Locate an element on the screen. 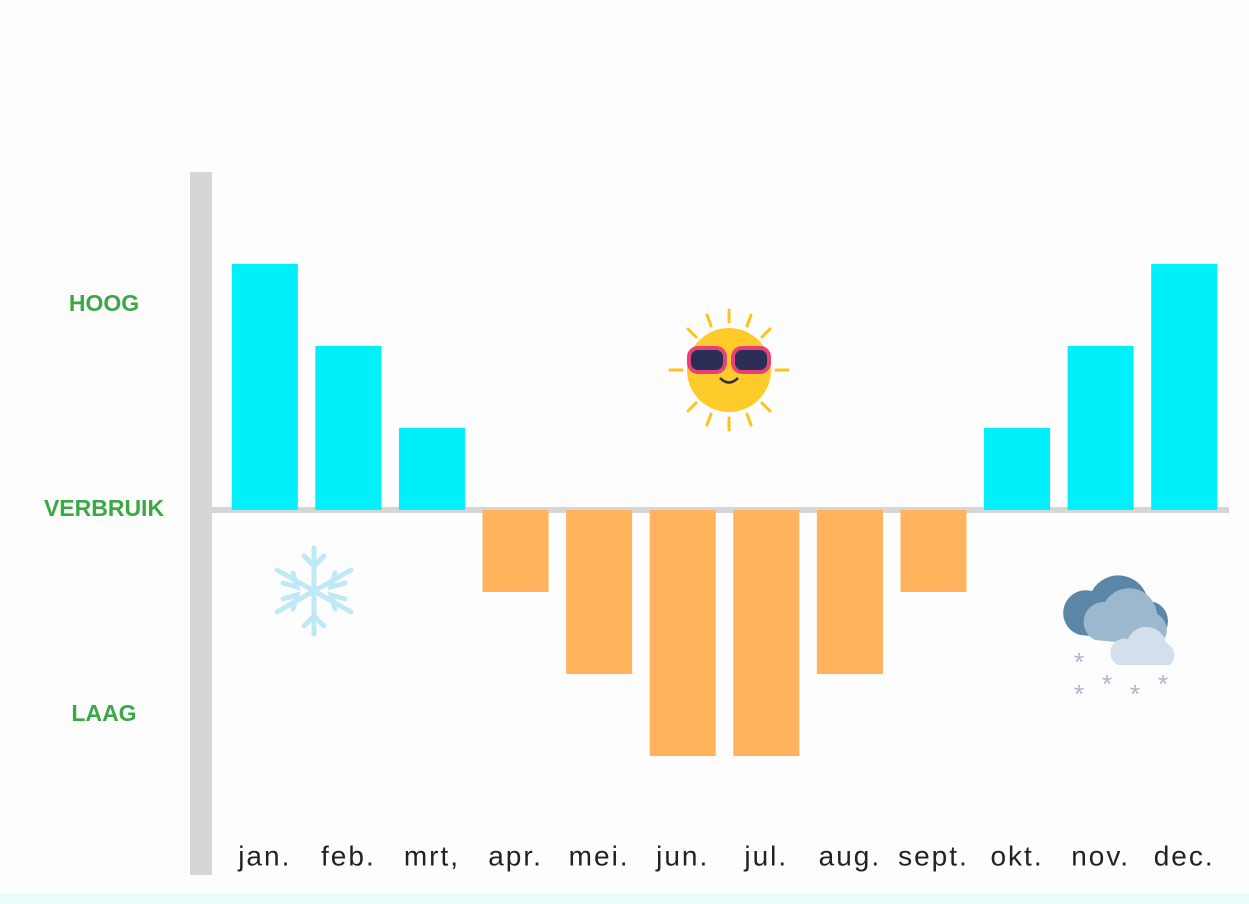  y-tick-label: VERBRUIK is located at coordinates (104, 508).